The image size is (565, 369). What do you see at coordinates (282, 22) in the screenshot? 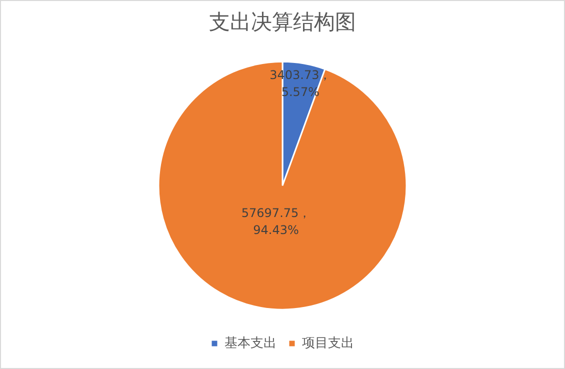
I see `chart-title: 支出决算结构图` at bounding box center [282, 22].